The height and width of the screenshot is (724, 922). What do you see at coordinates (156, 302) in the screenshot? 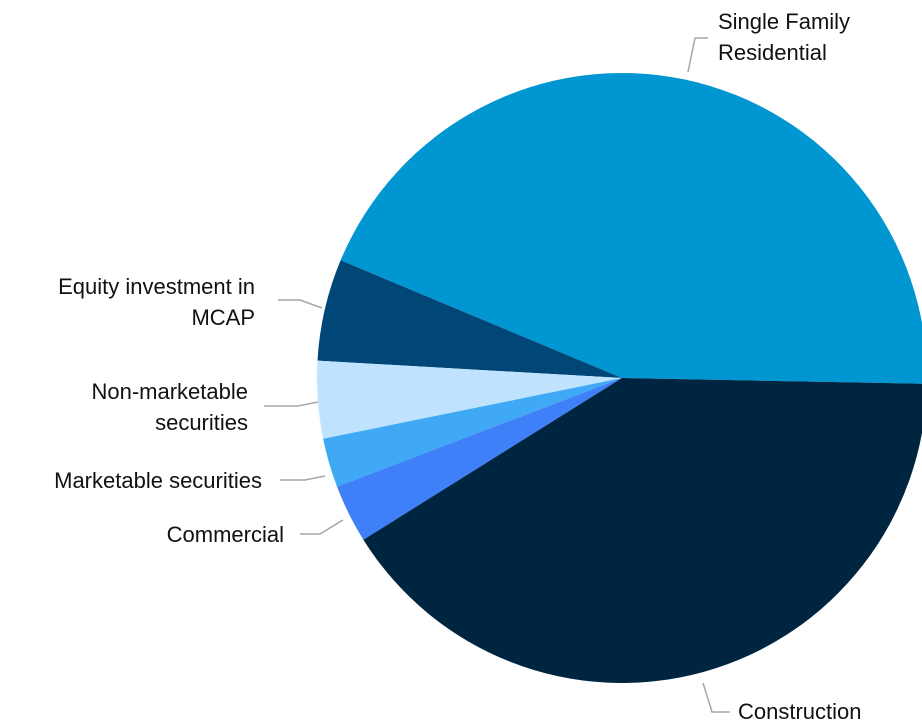
I see `slice-label: Equity investment in MCAP` at bounding box center [156, 302].